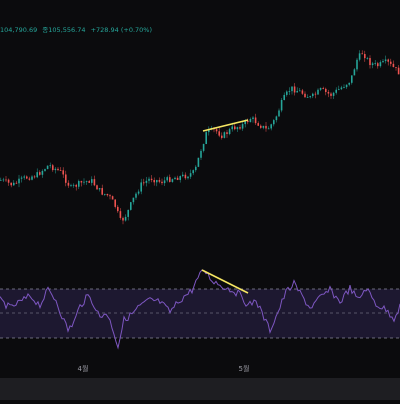 The image size is (400, 404). I want to click on time-axis-label-may: 5월, so click(244, 368).